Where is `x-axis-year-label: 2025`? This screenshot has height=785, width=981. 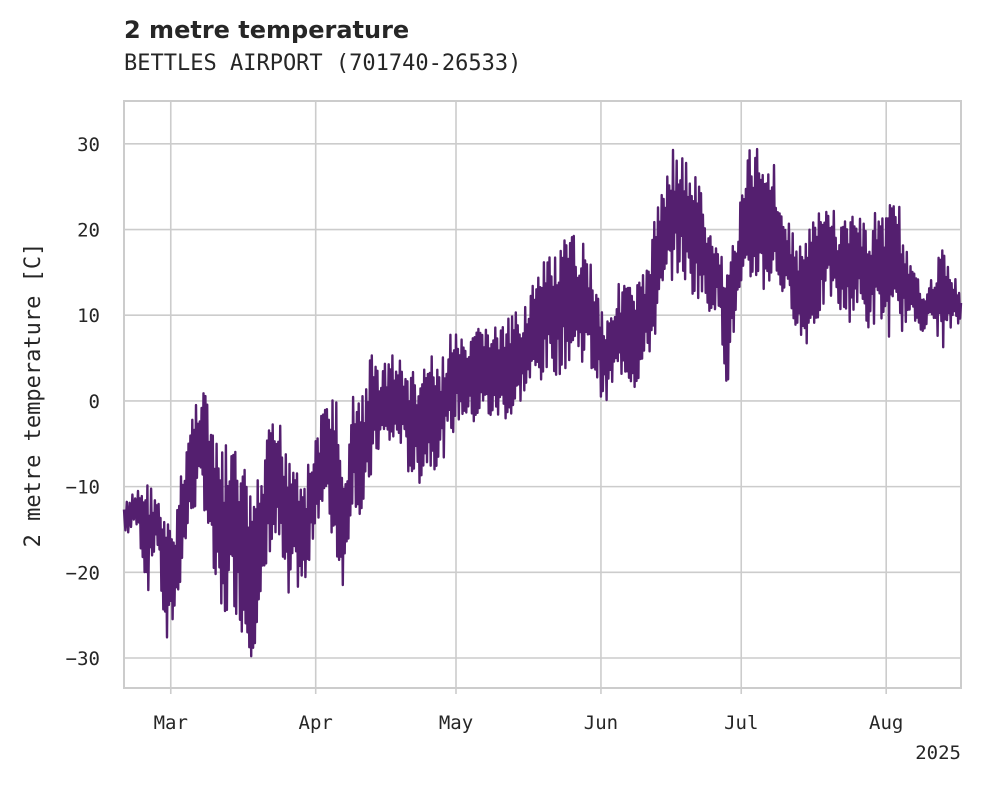
x-axis-year-label: 2025 is located at coordinates (938, 753).